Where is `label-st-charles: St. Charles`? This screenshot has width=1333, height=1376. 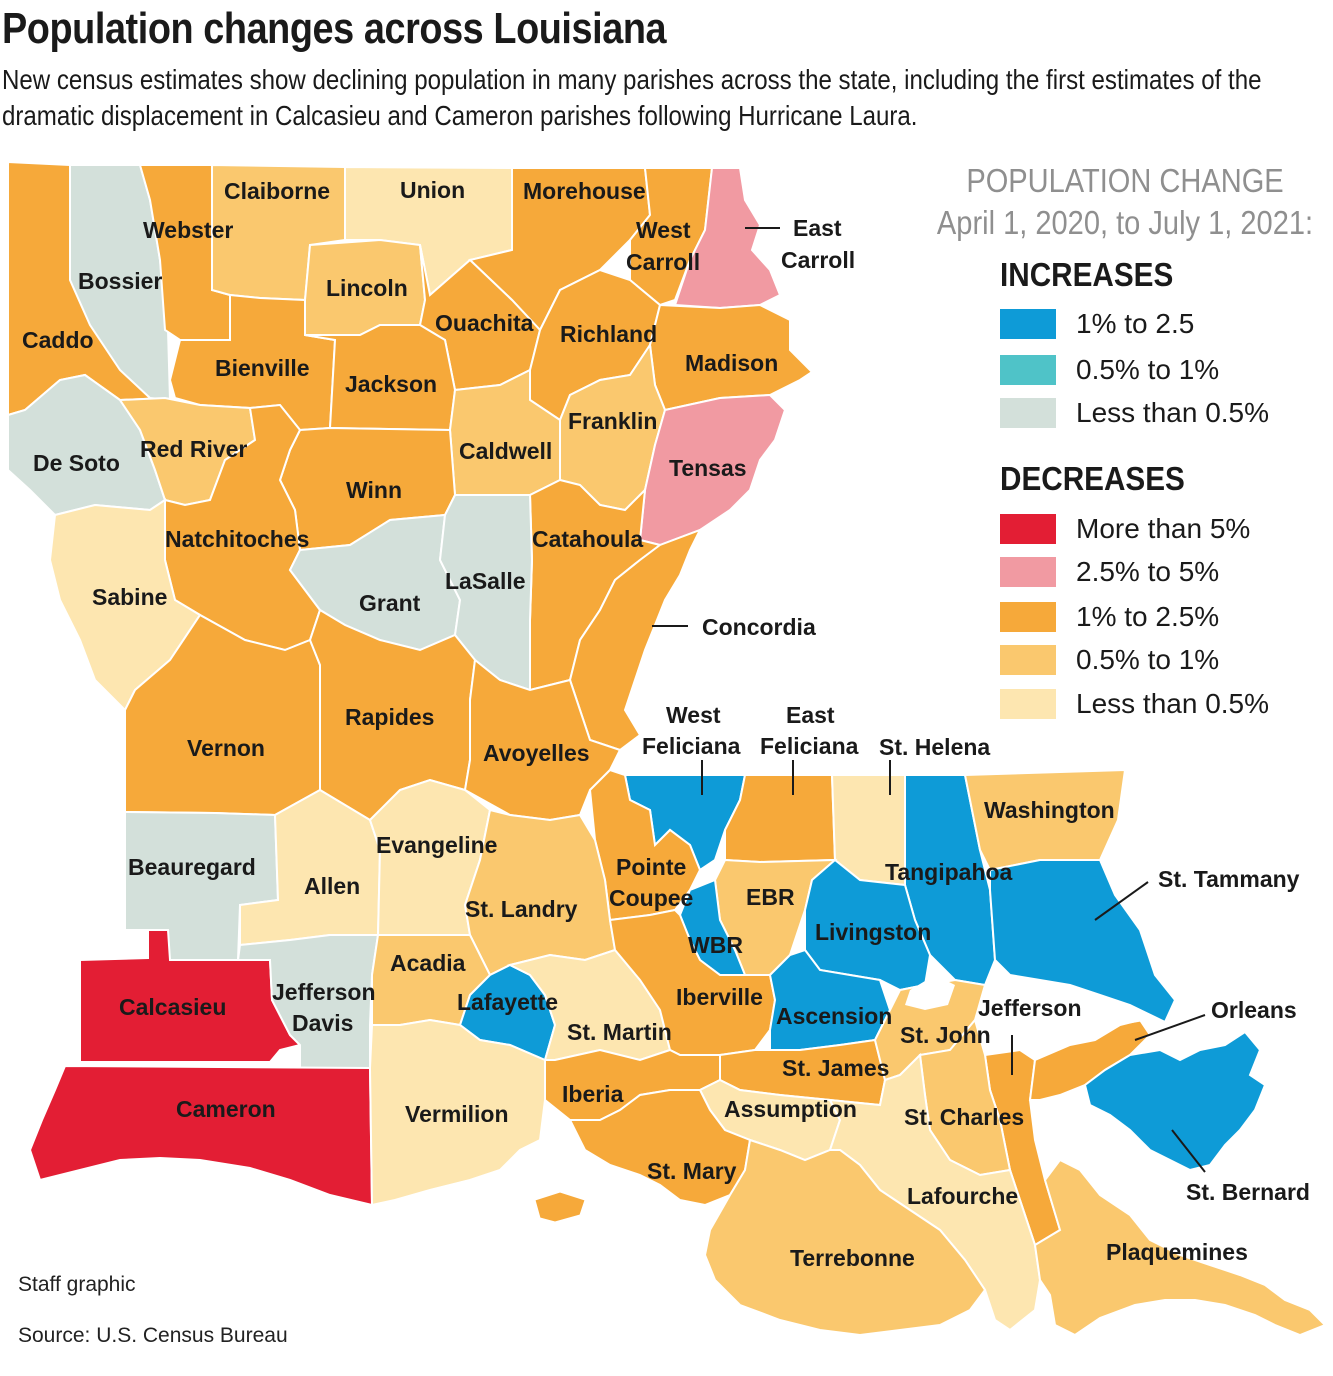
label-st-charles: St. Charles is located at coordinates (964, 1117).